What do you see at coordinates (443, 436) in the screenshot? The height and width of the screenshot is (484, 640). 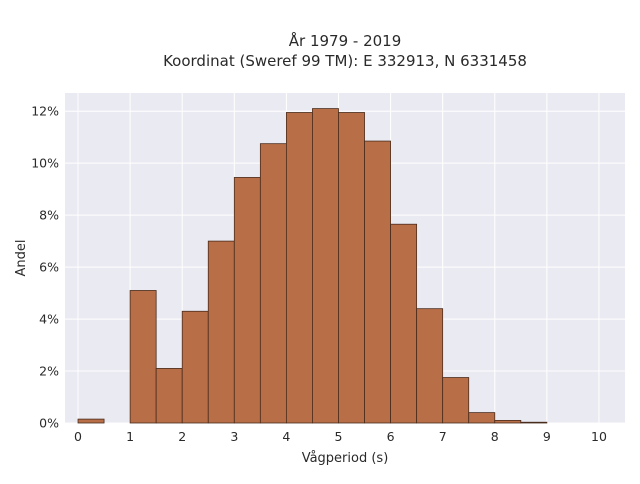 I see `x-tick-label: 7` at bounding box center [443, 436].